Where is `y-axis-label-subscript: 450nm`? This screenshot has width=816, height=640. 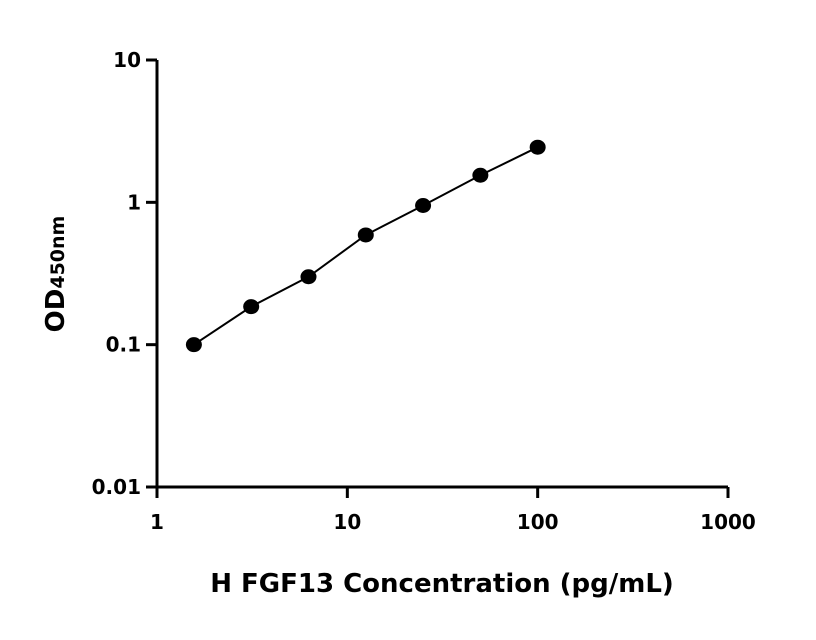
y-axis-label-subscript: 450nm is located at coordinates (58, 252).